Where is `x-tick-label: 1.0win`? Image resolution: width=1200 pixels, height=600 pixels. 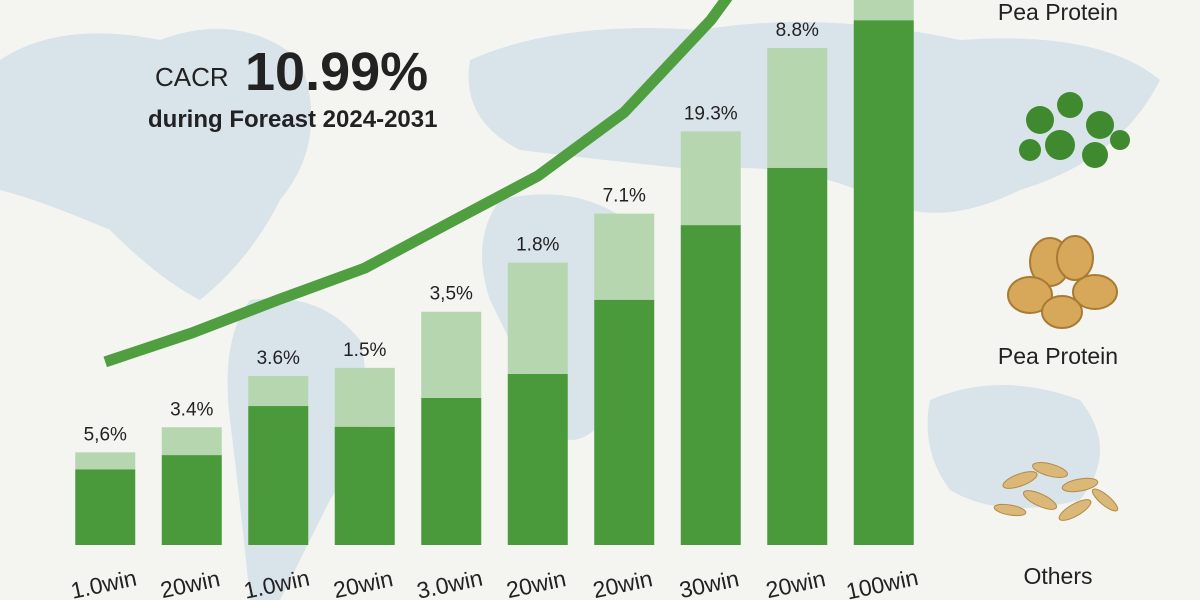 x-tick-label: 1.0win is located at coordinates (103, 582).